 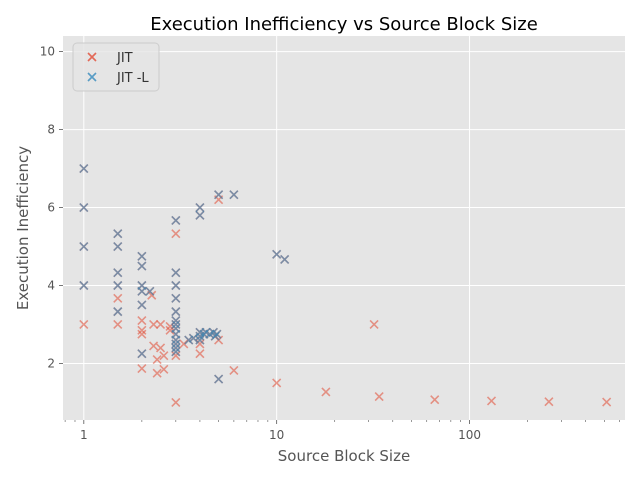 I want to click on legend-marker-jit-l, so click(x=92, y=77).